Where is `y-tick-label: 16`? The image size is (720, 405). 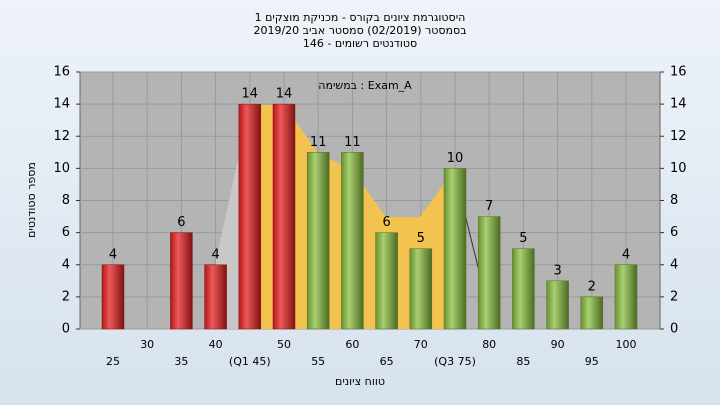
y-tick-label: 16 is located at coordinates (61, 72).